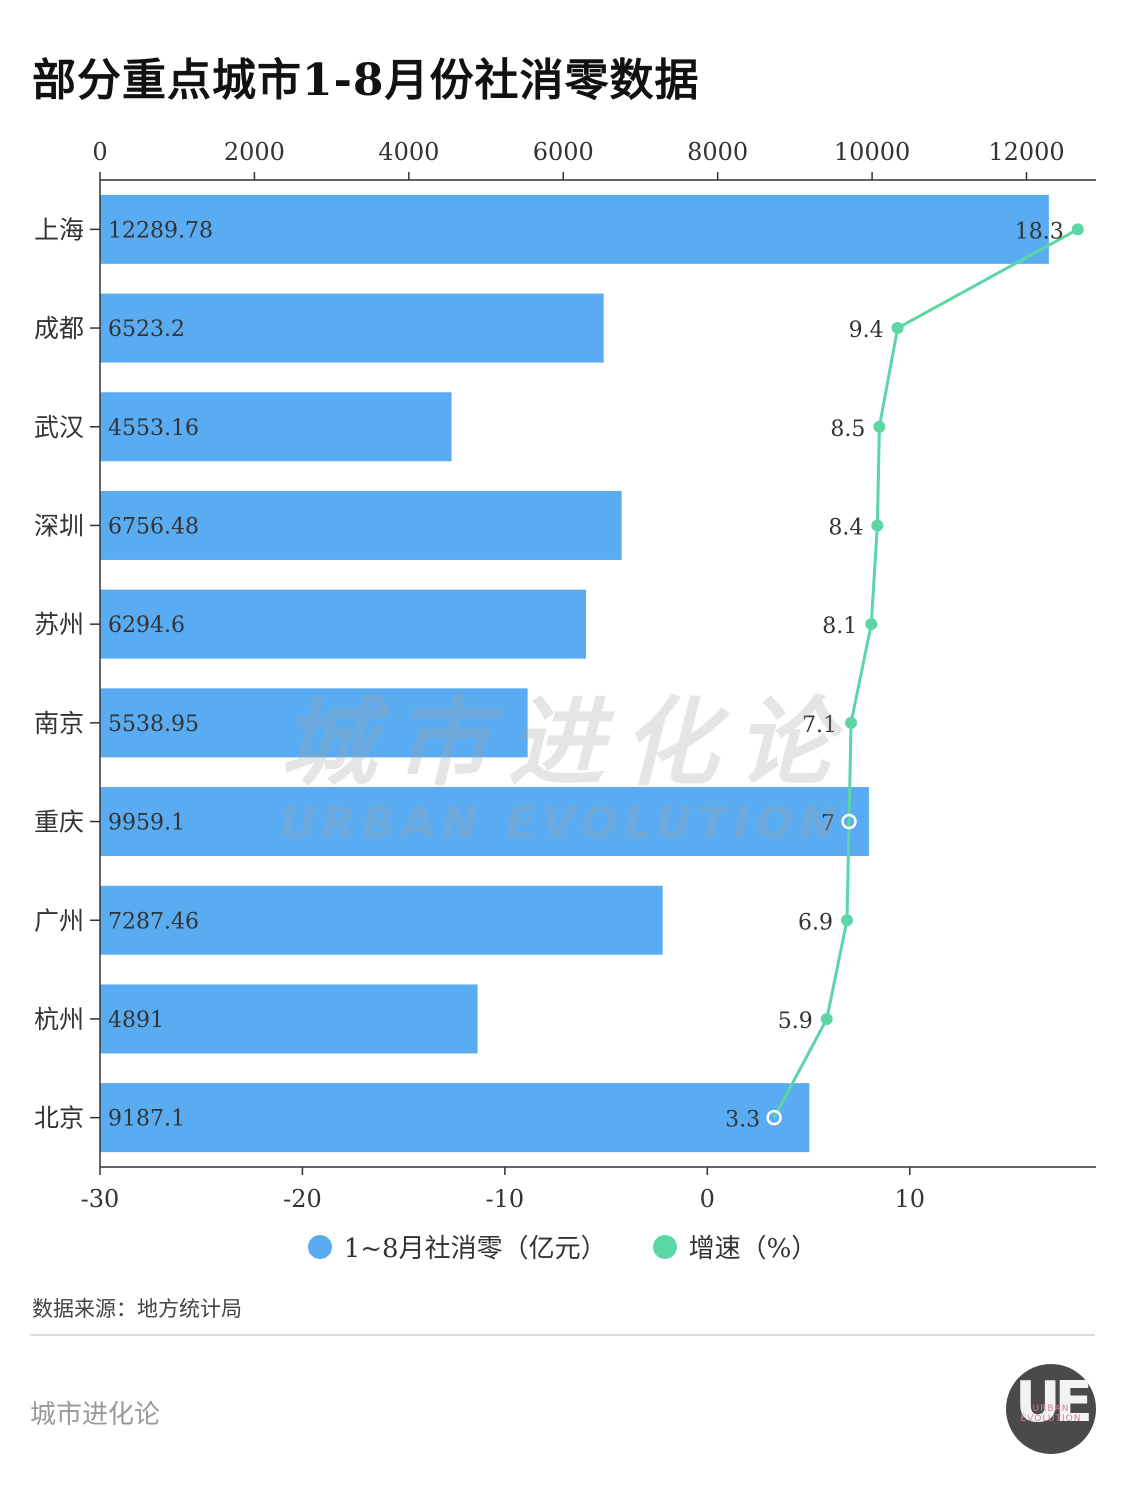  I want to click on category-label: 杭州, so click(59, 1019).